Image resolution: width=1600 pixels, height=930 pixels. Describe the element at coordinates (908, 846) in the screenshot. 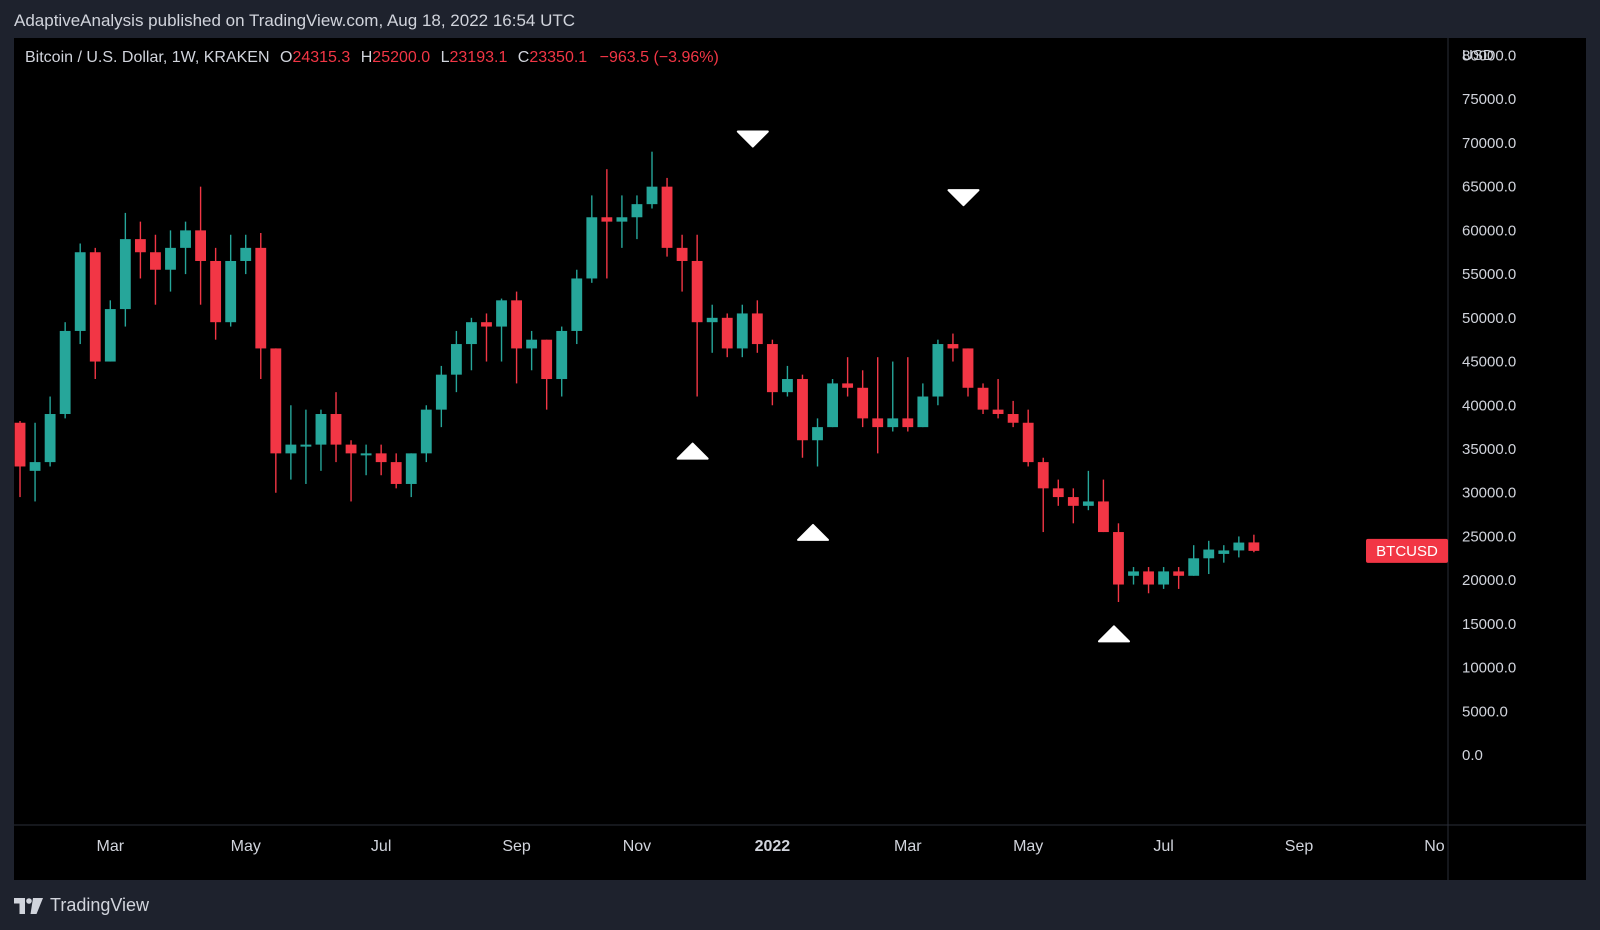

I see `time-tick-label: Mar` at that location.